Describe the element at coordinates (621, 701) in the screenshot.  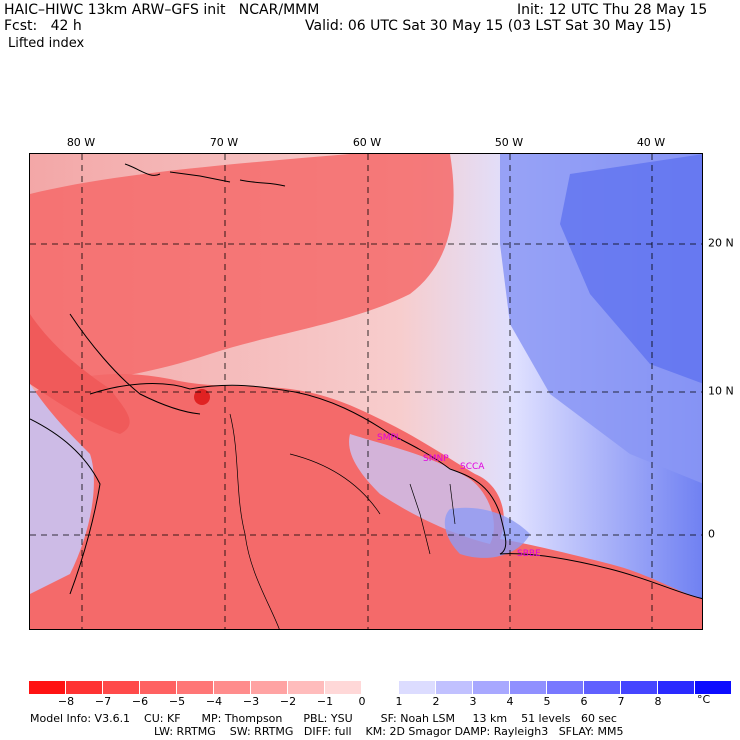
I see `colorbar-tick-label: 7` at that location.